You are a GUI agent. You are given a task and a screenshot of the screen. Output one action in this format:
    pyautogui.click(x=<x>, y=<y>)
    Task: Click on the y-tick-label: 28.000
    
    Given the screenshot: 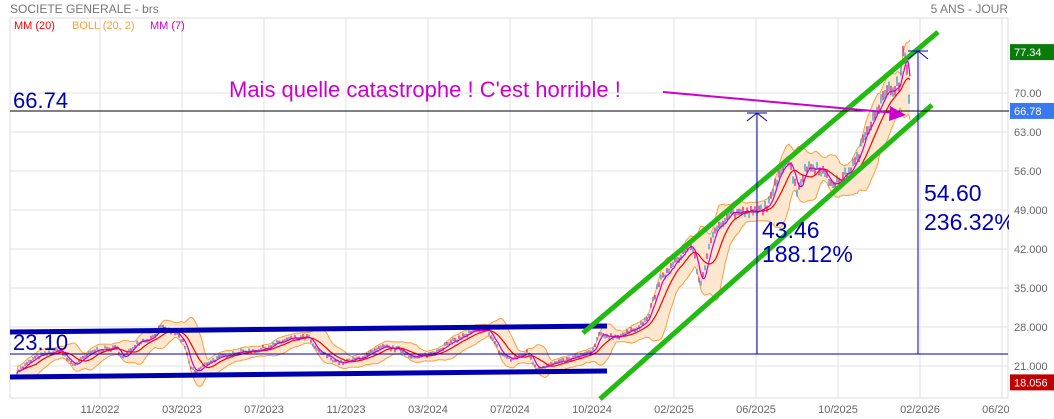 What is the action you would take?
    pyautogui.click(x=1031, y=328)
    